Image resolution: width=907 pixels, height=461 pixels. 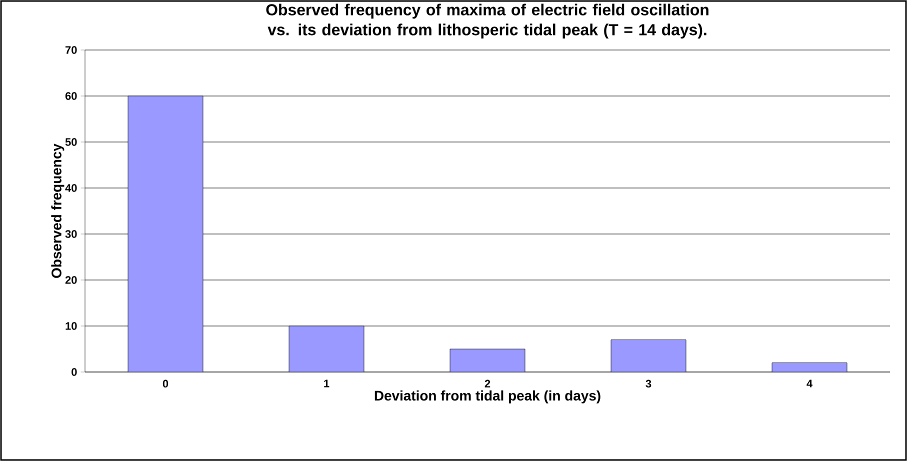 I want to click on x-tick-label: 0, so click(x=165, y=384).